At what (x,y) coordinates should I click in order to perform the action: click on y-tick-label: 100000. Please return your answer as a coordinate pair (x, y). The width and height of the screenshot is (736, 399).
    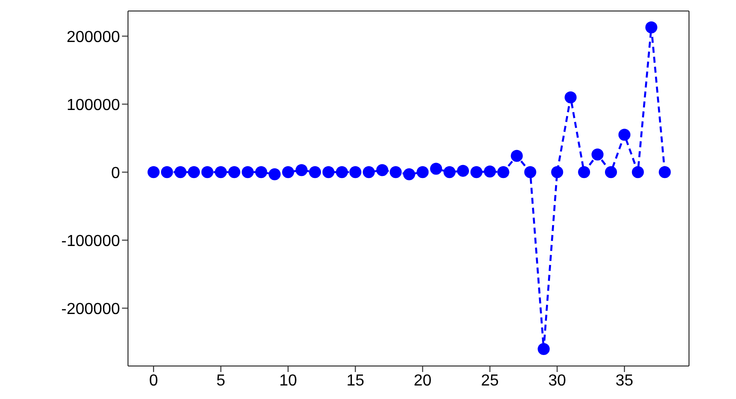
    Looking at the image, I should click on (93, 105).